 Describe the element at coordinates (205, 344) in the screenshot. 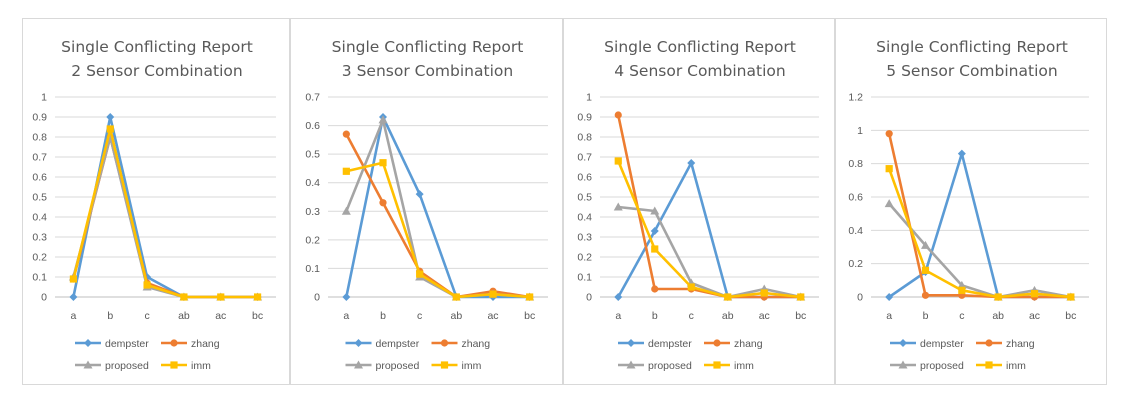

I see `legend-label-zhang: zhang` at that location.